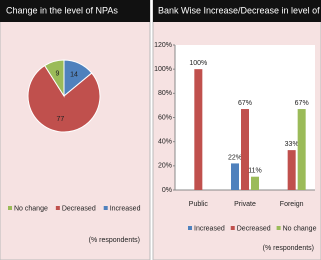 The image size is (321, 260). I want to click on y-tick-label: 100%, so click(163, 69).